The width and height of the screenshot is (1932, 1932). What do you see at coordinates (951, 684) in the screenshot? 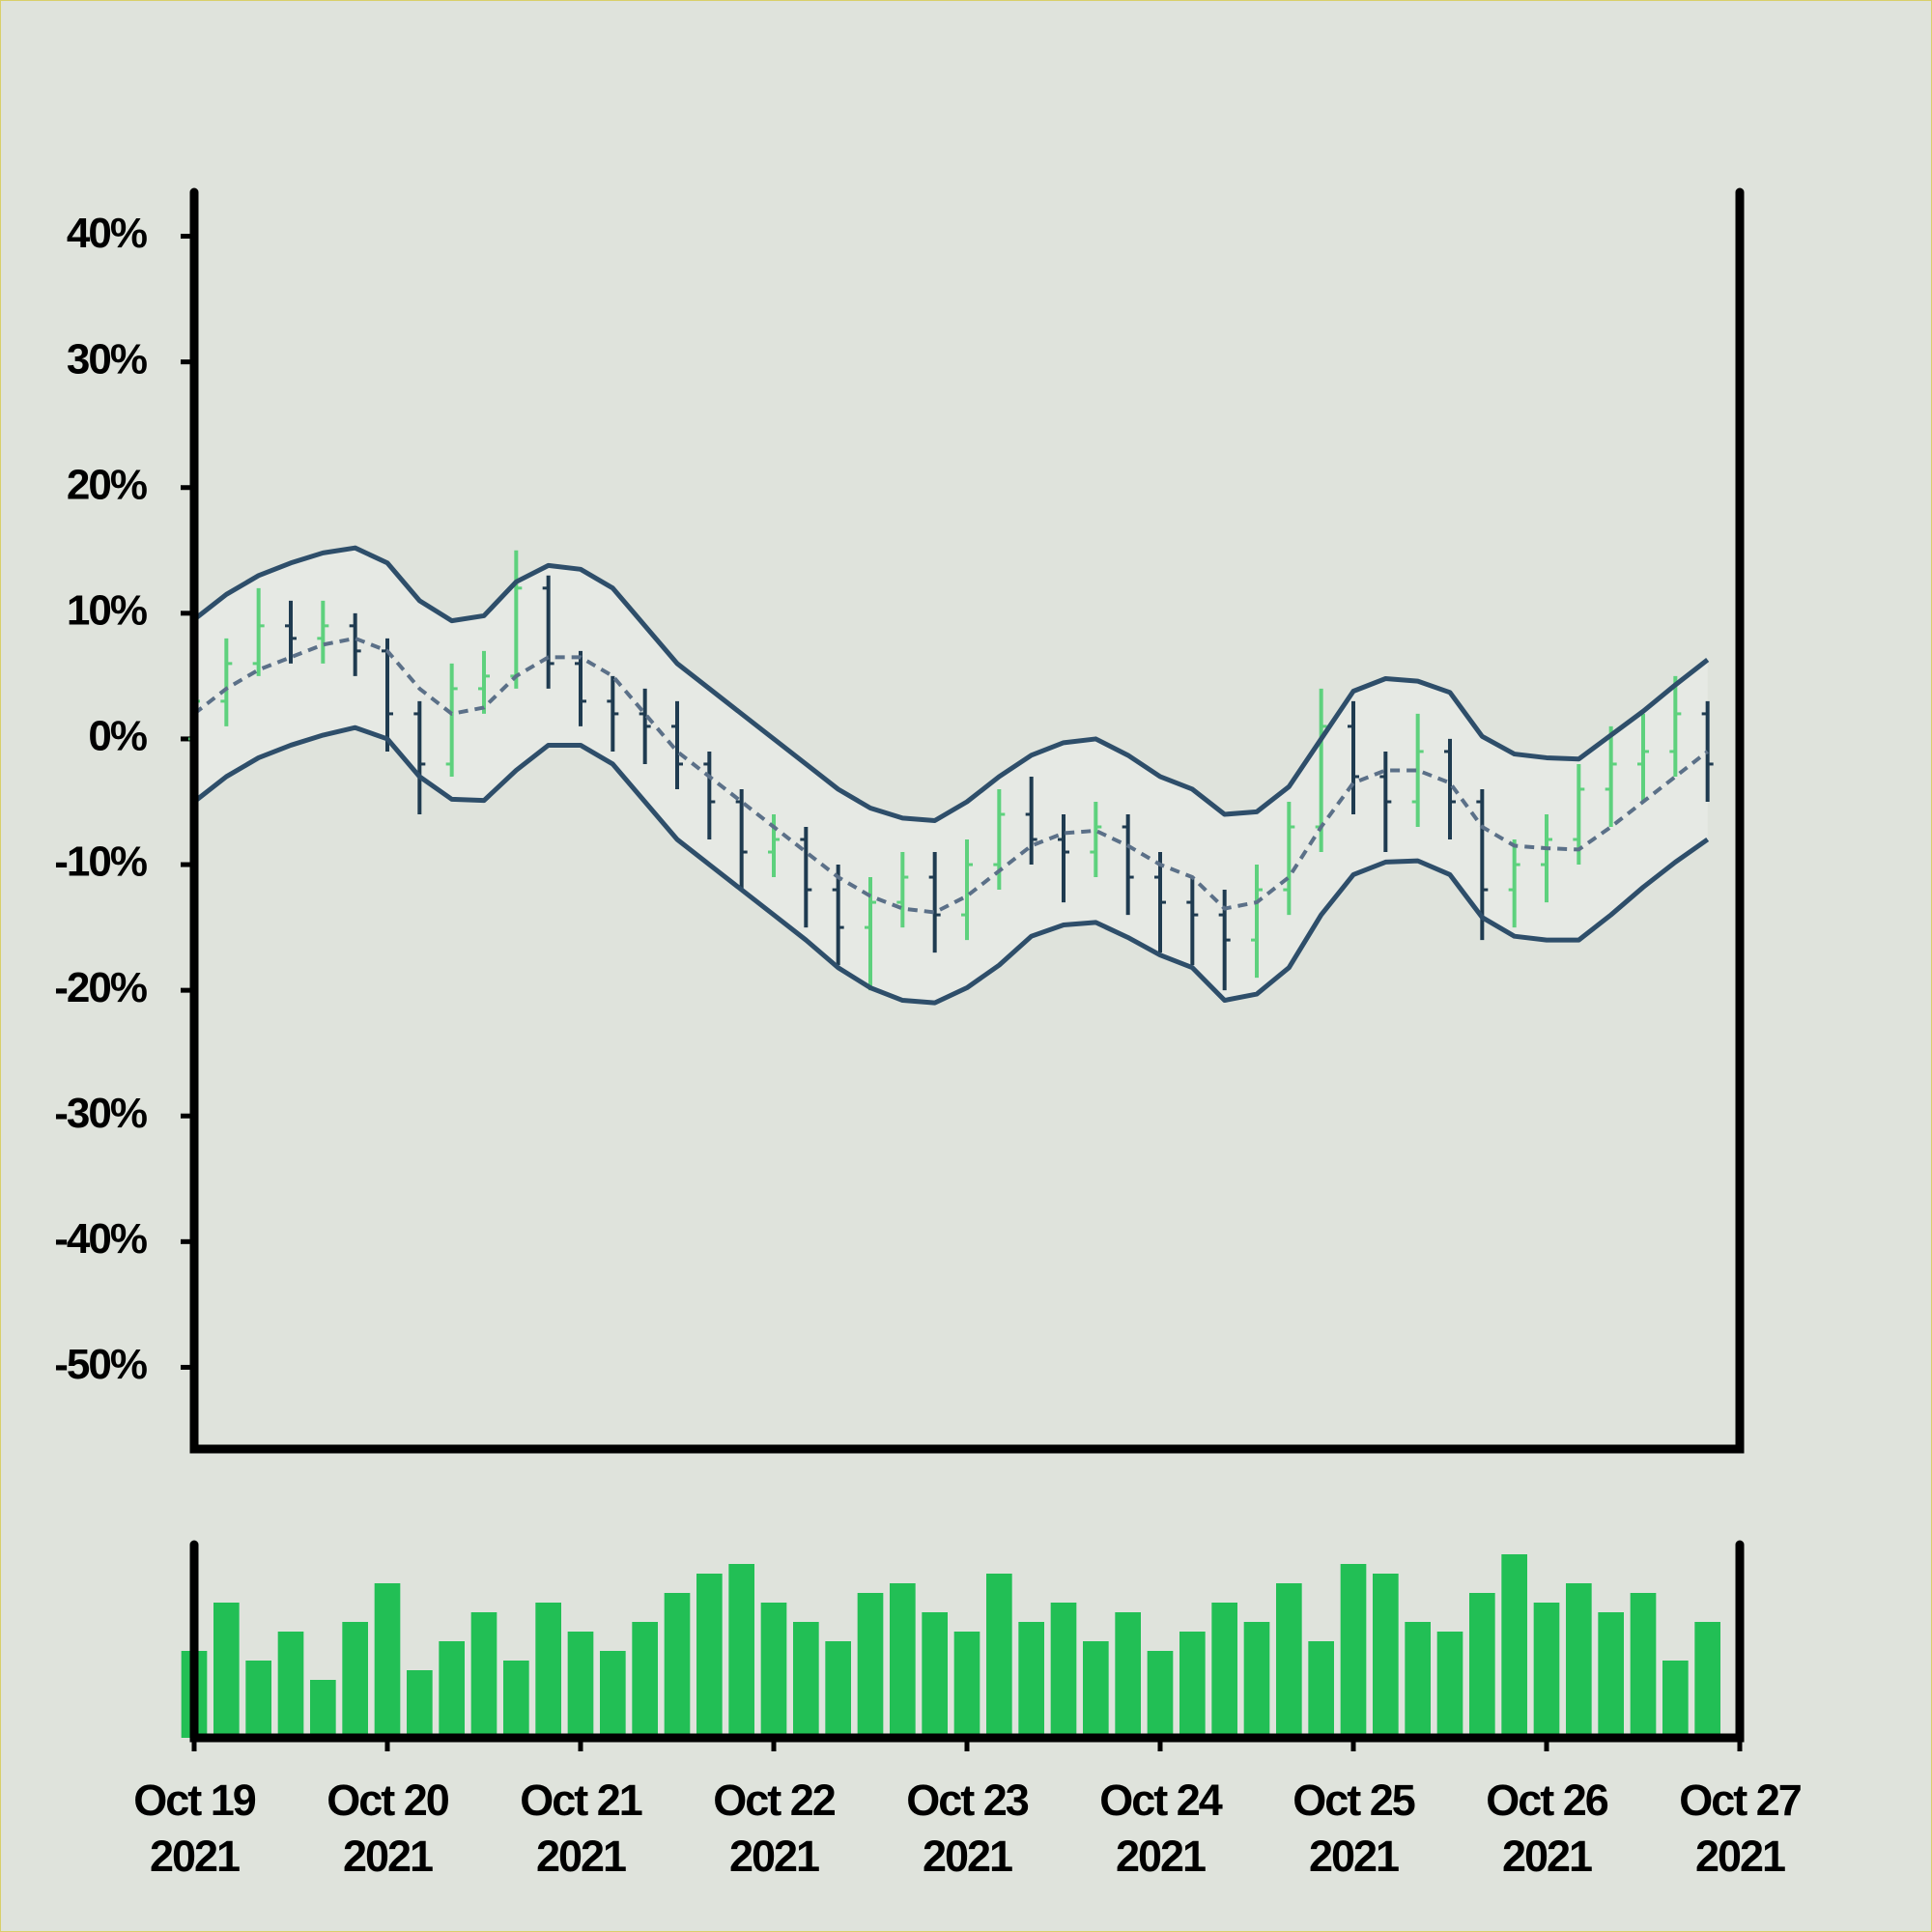
I see `upper-band` at bounding box center [951, 684].